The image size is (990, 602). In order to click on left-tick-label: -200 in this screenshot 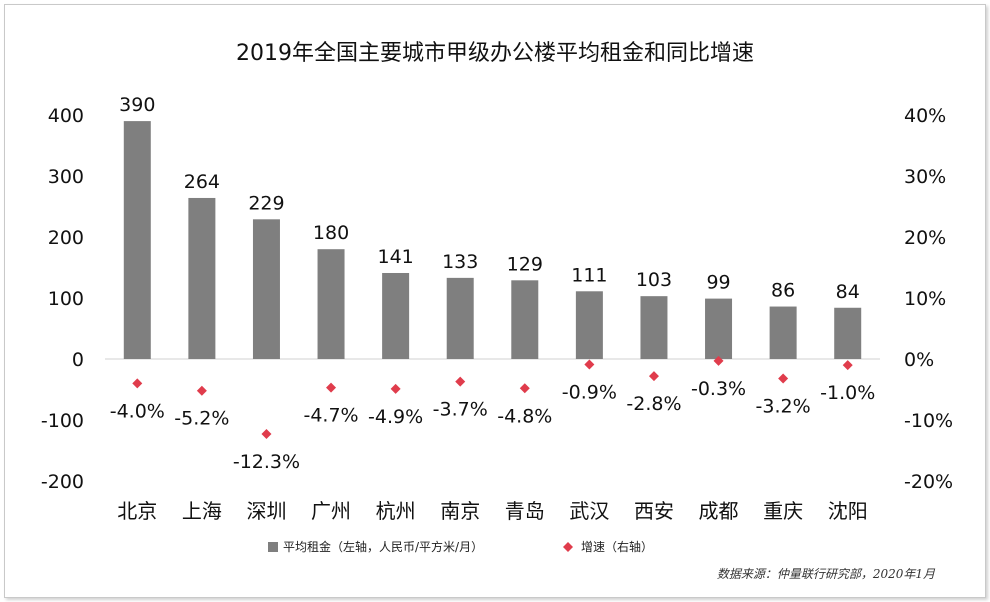, I will do `click(62, 482)`.